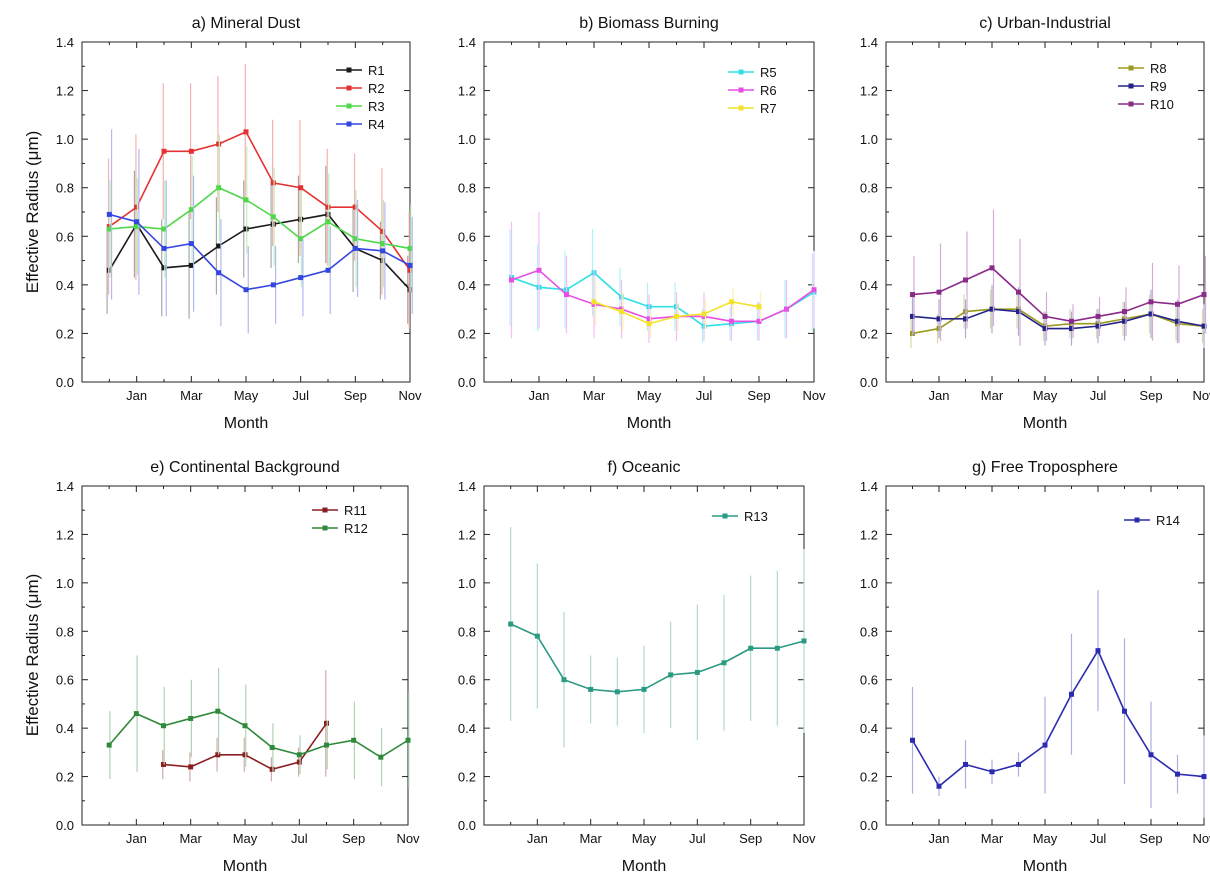  Describe the element at coordinates (65, 583) in the screenshot. I see `y-tick-label: 1.0` at that location.